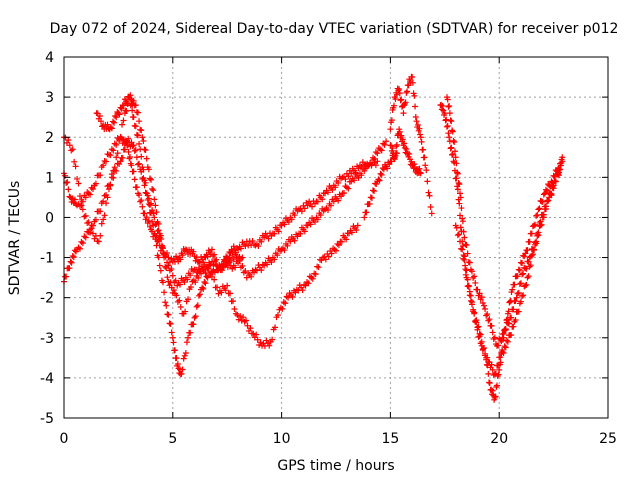  I want to click on x-tick-label: 10, so click(282, 439).